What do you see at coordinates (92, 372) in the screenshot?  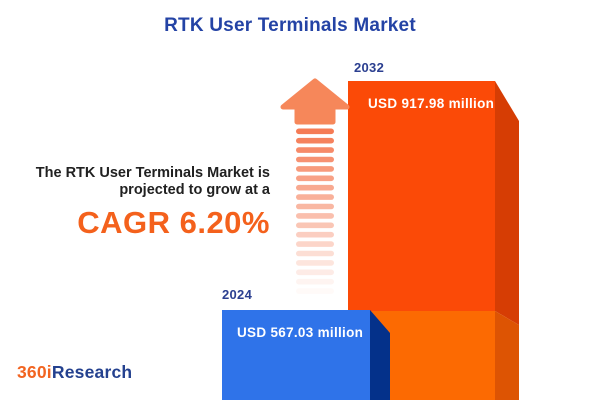 I see `brand-logo-suffix: Research` at bounding box center [92, 372].